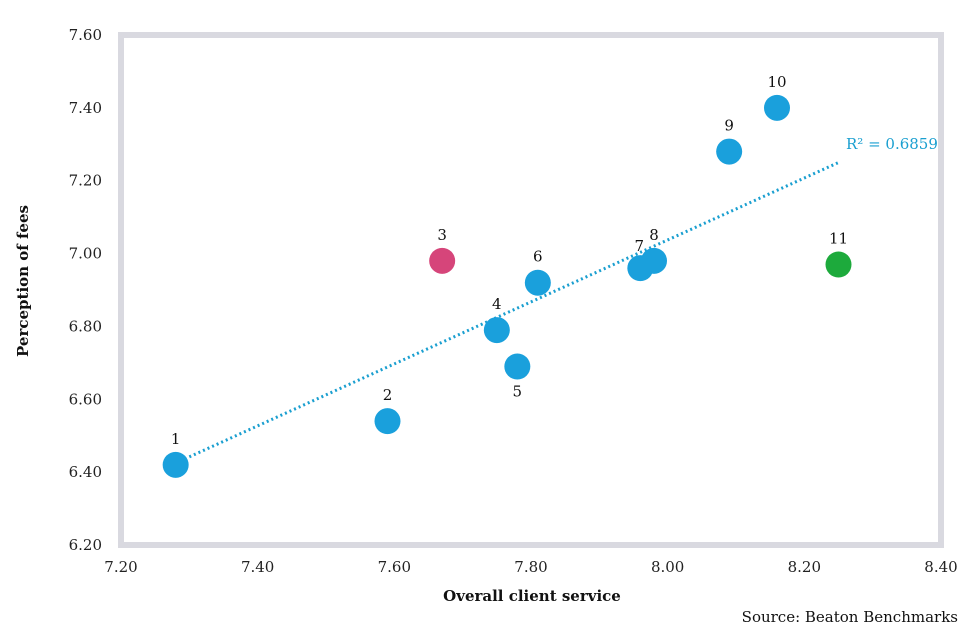  I want to click on point-label-10: 10, so click(776, 82).